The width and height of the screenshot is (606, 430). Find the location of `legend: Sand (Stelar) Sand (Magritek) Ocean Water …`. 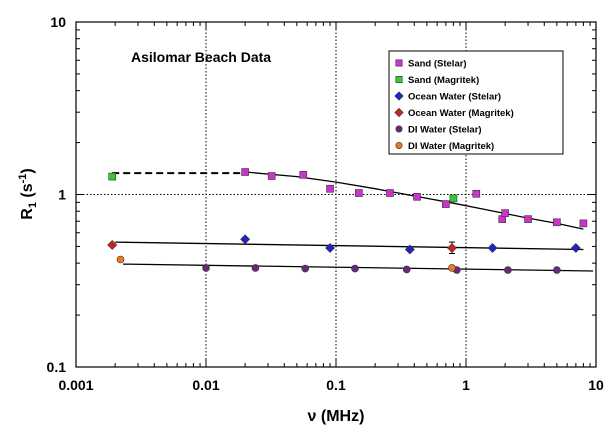

legend: Sand (Stelar) Sand (Magritek) Ocean Water … is located at coordinates (476, 102).